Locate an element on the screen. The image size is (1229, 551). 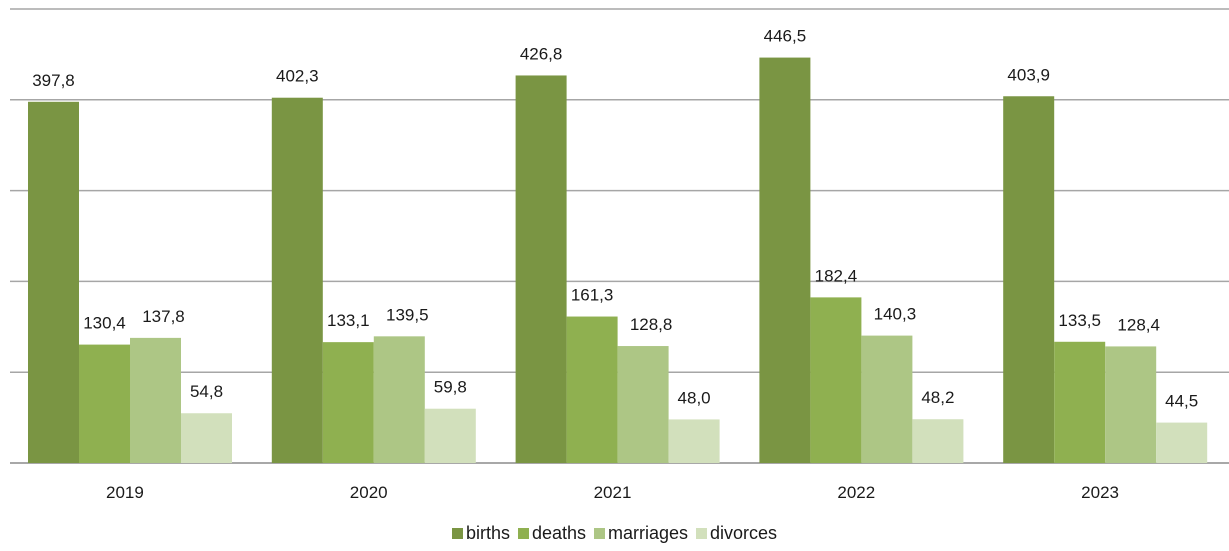
bar-deaths-2019 is located at coordinates (104, 403).